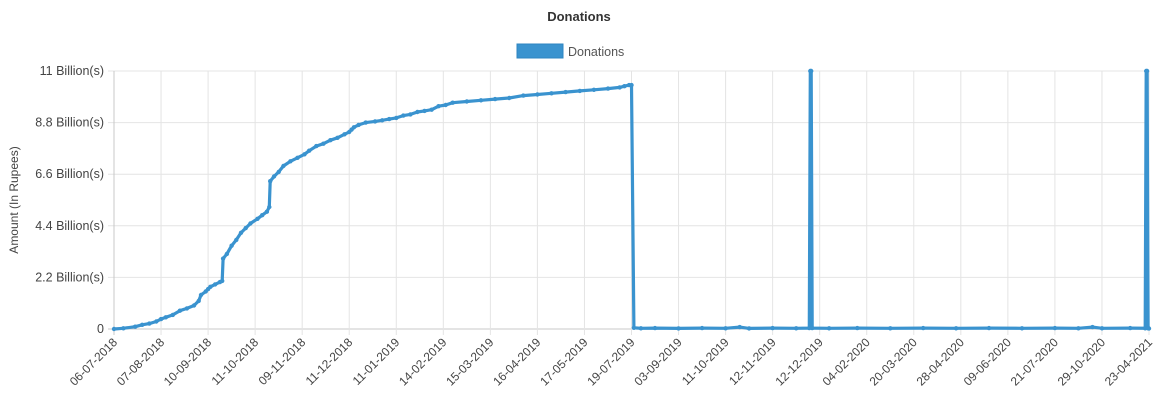 This screenshot has width=1155, height=397. I want to click on legend-label: Donations, so click(596, 52).